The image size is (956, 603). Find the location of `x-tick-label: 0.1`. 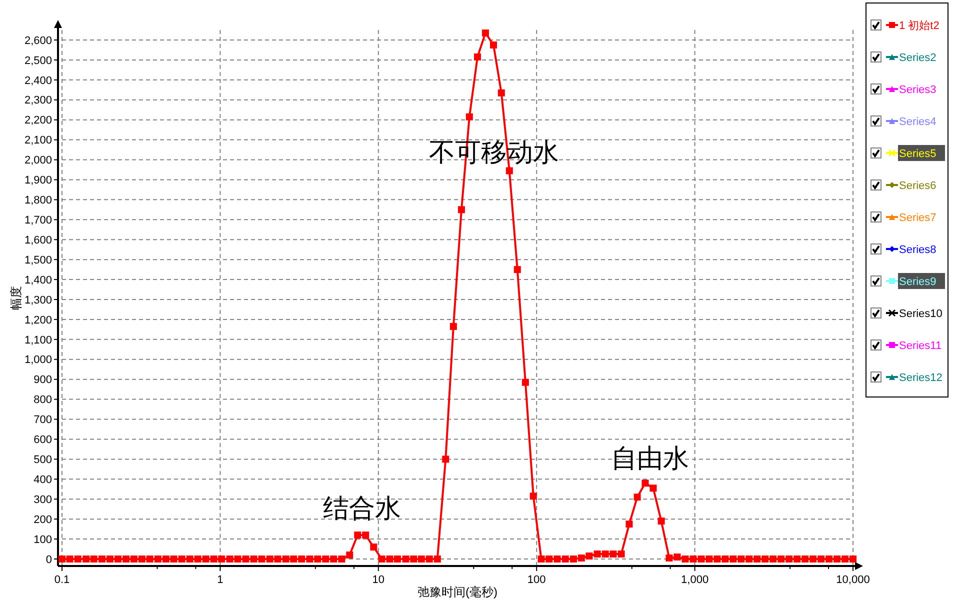

x-tick-label: 0.1 is located at coordinates (62, 580).